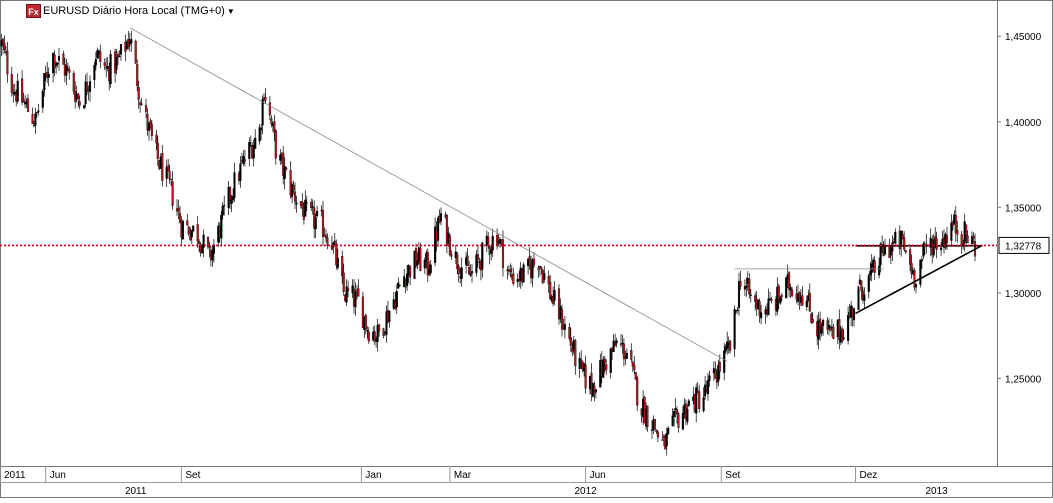 The width and height of the screenshot is (1053, 503). What do you see at coordinates (1023, 379) in the screenshot?
I see `y-tick-label: 1,25000` at bounding box center [1023, 379].